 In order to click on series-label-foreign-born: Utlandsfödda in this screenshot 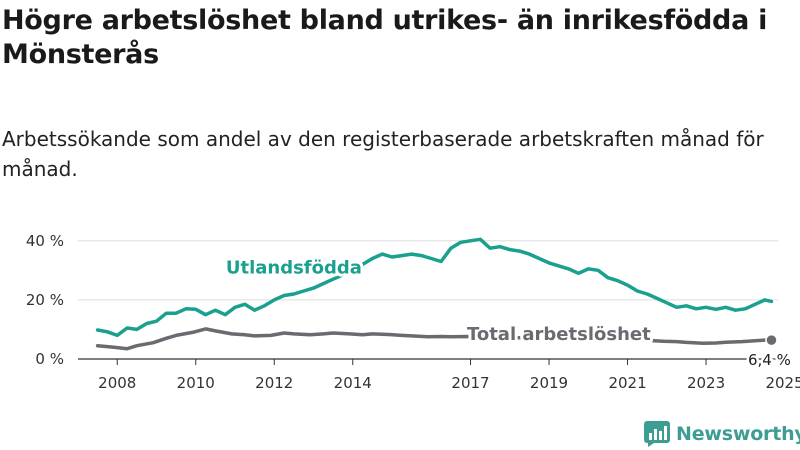, I will do `click(294, 267)`.